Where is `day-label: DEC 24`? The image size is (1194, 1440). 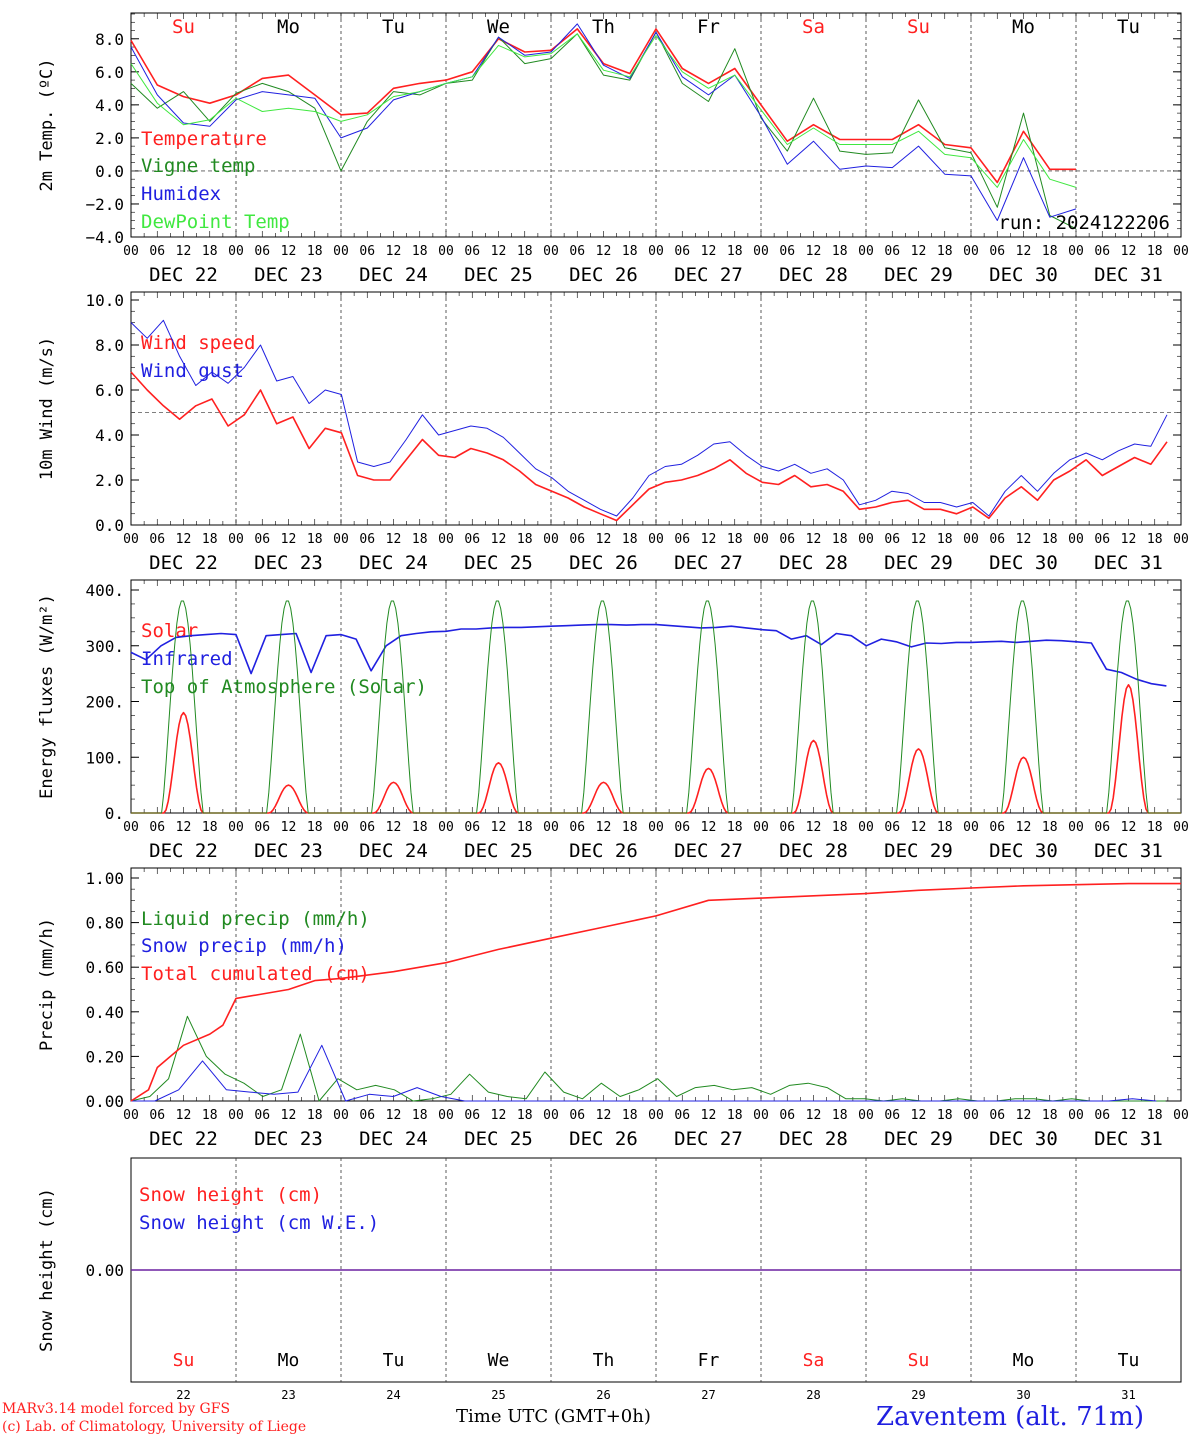 day-label: DEC 24 is located at coordinates (393, 1139).